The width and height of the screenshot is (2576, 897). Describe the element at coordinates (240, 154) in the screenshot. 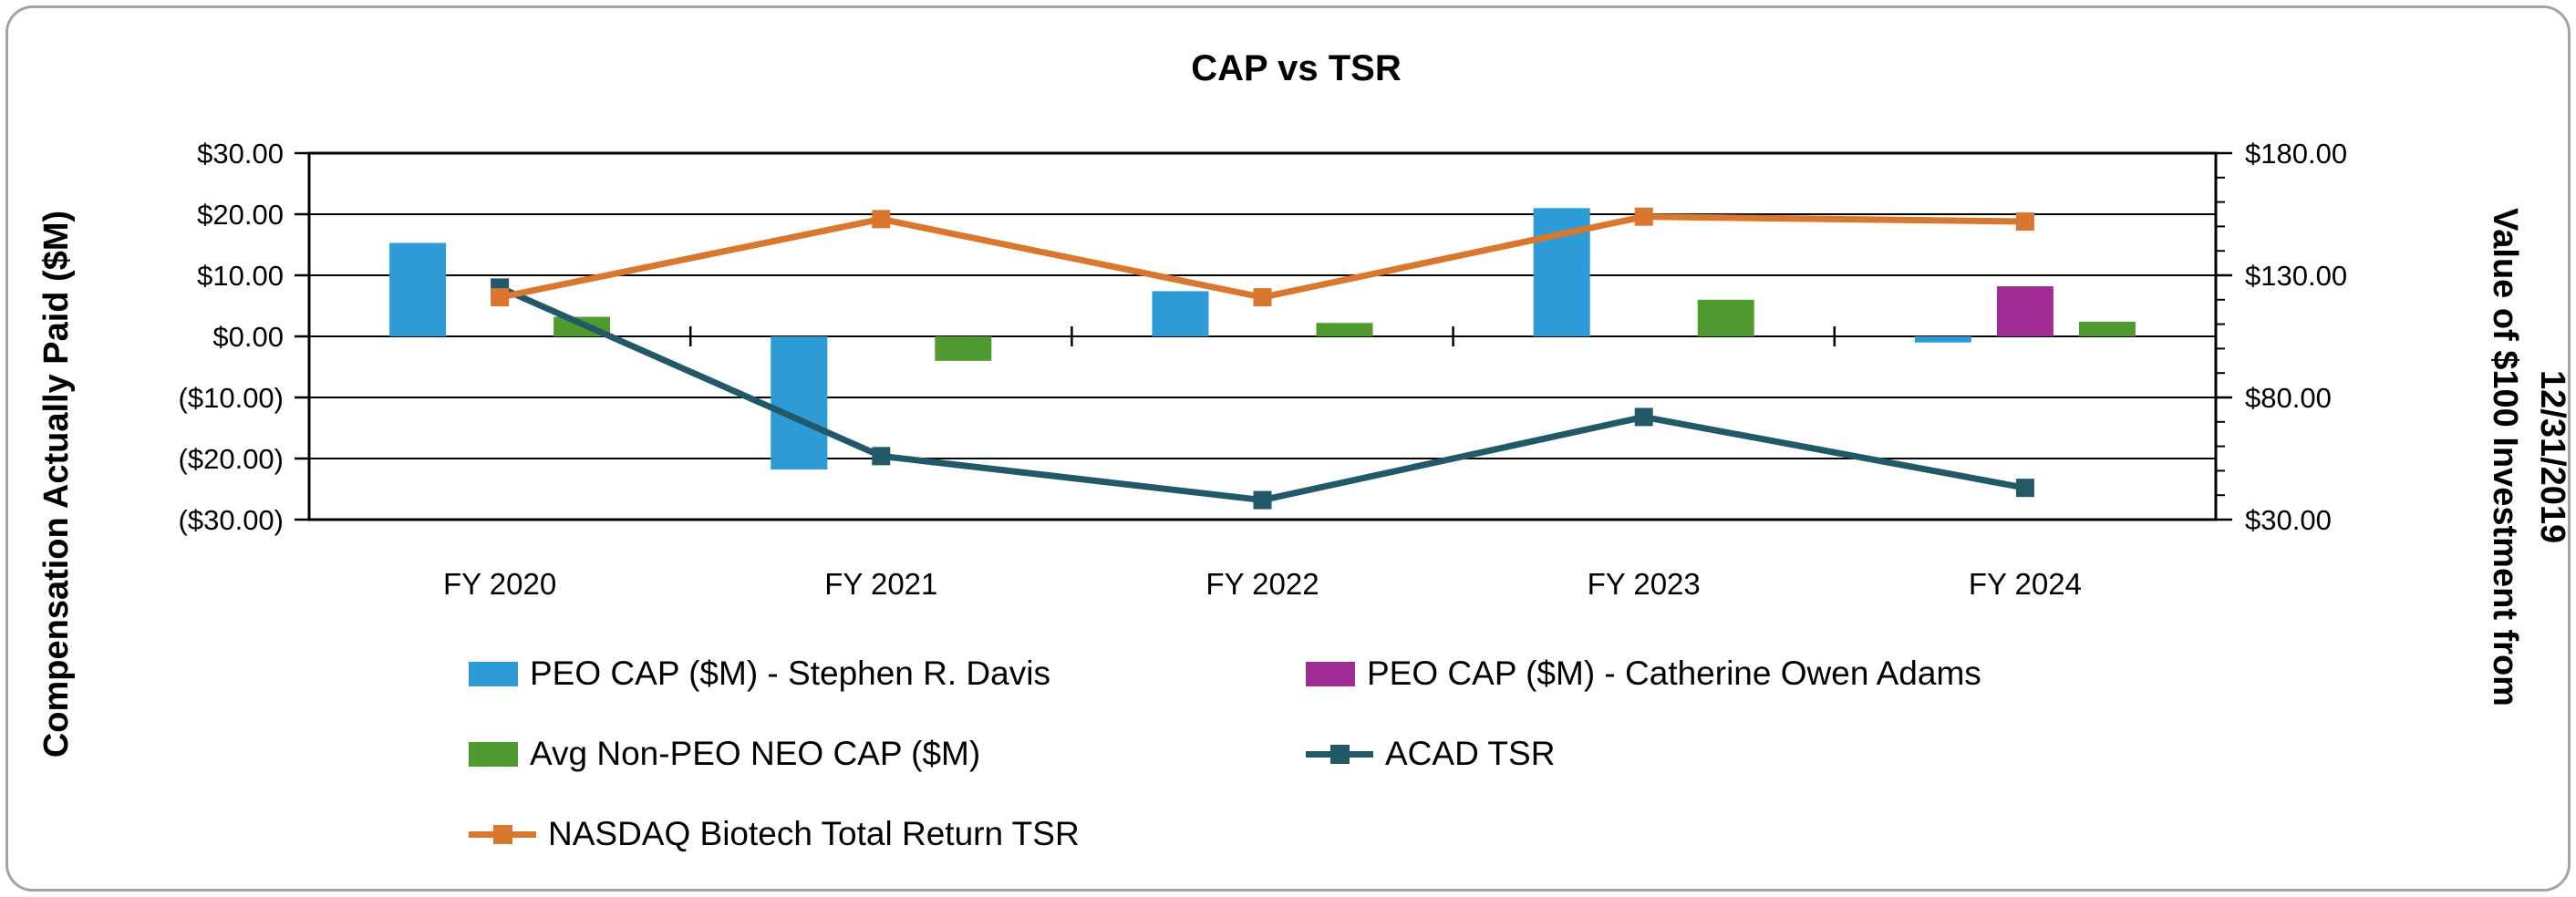

I see `left-axis-tick-label: $30.00` at that location.